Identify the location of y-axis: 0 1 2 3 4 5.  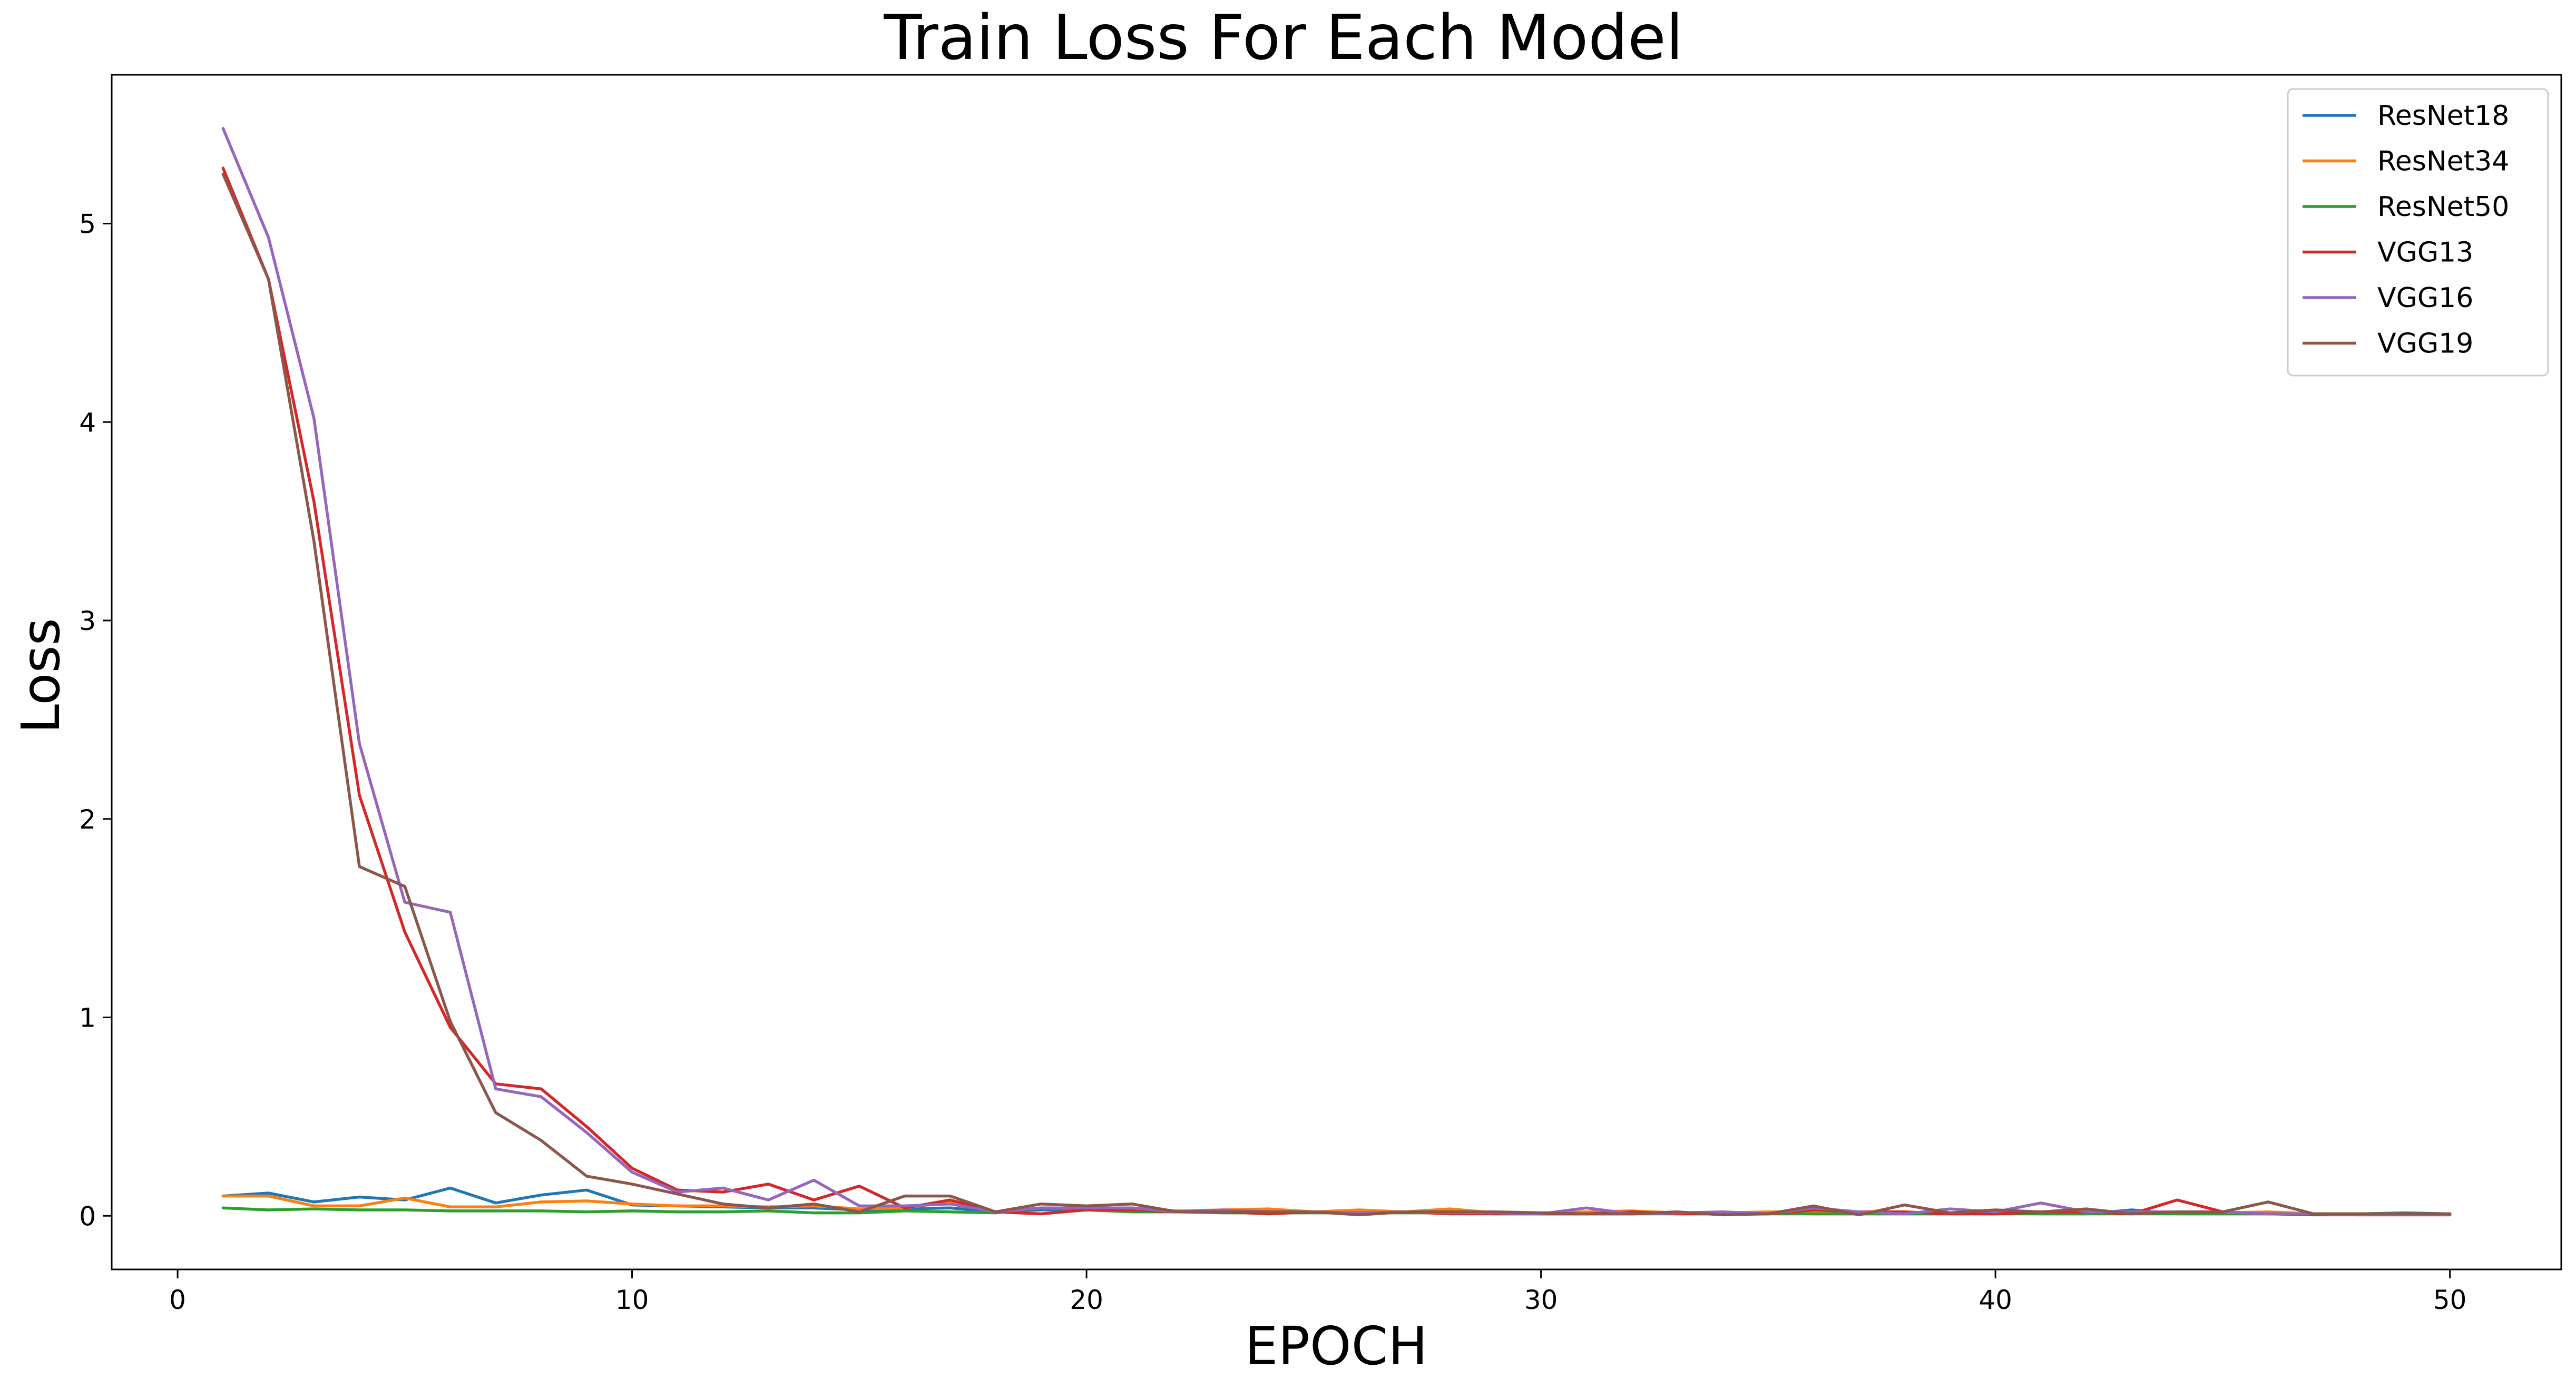
(95, 720).